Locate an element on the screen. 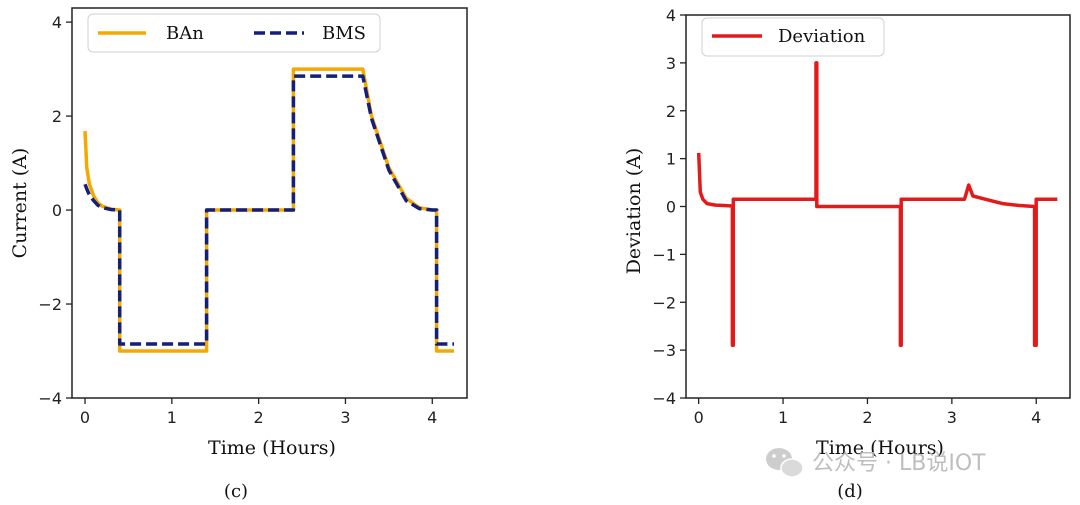  watermark-text: 公众号 · LB说IOT is located at coordinates (899, 463).